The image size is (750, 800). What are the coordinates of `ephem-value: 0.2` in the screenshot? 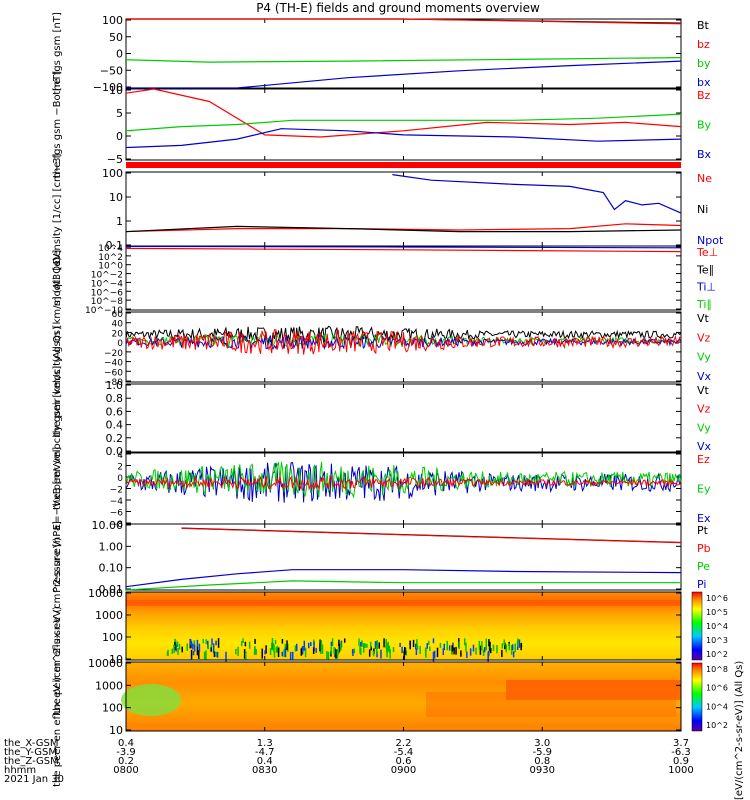 It's located at (126, 761).